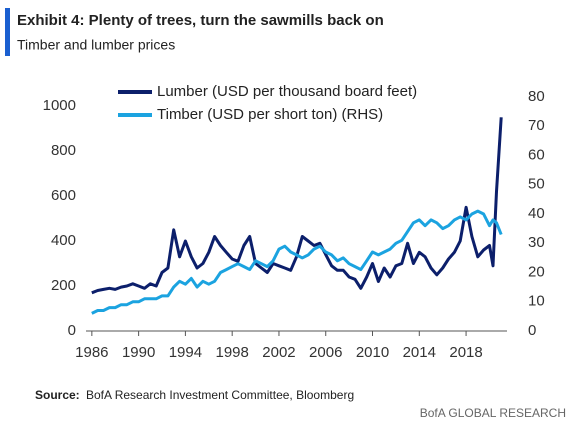 The image size is (574, 428). Describe the element at coordinates (419, 352) in the screenshot. I see `x-tick-label: 2014` at that location.